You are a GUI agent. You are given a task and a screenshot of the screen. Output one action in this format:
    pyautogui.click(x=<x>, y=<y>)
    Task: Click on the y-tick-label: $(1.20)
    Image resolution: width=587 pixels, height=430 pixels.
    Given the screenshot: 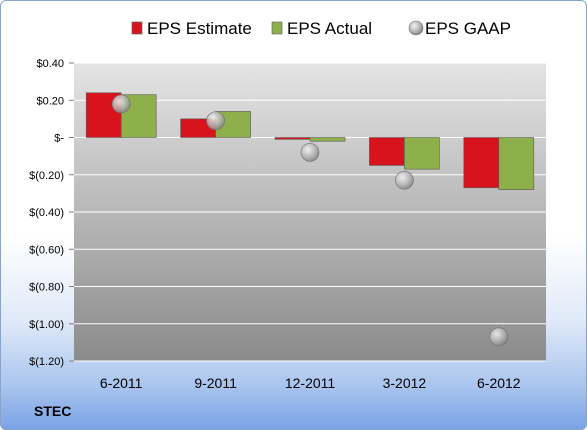 What is the action you would take?
    pyautogui.click(x=46, y=362)
    